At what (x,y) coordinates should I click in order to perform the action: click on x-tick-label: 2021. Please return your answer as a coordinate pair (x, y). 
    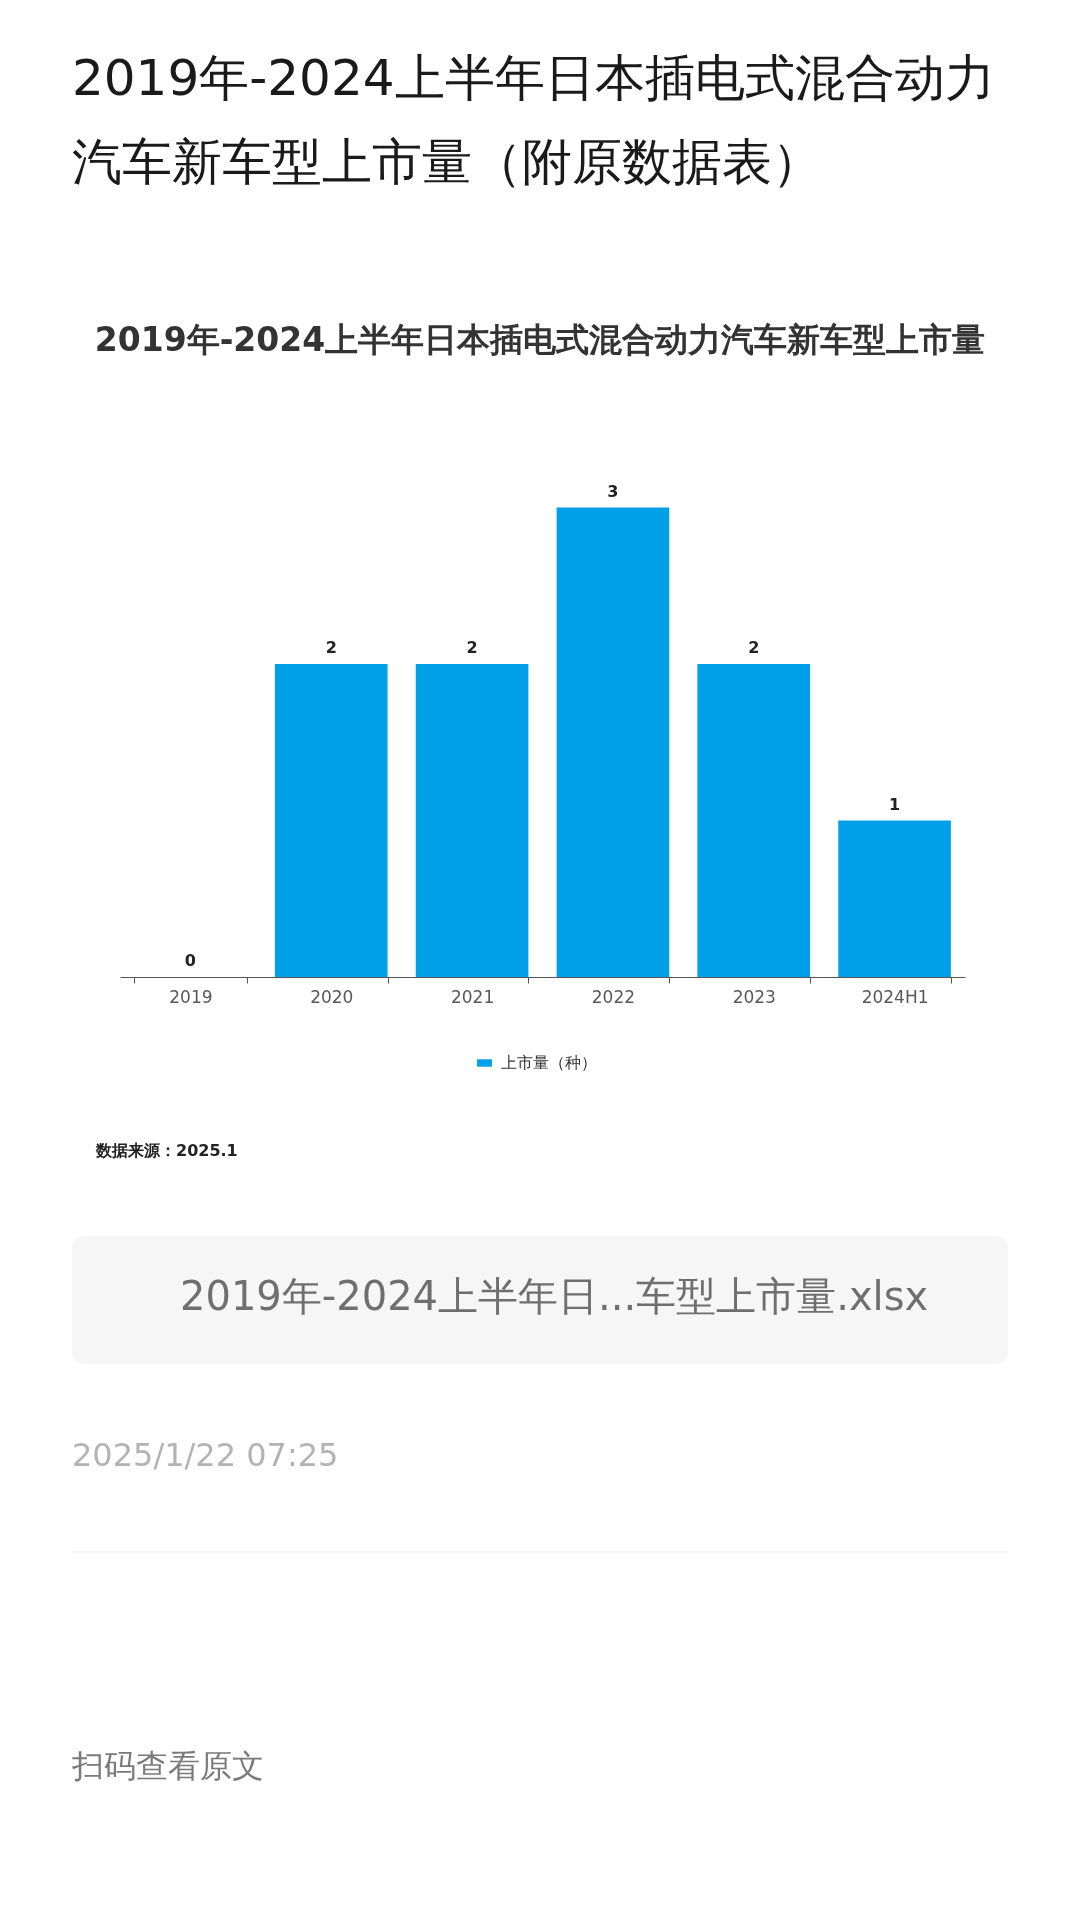
    Looking at the image, I should click on (472, 996).